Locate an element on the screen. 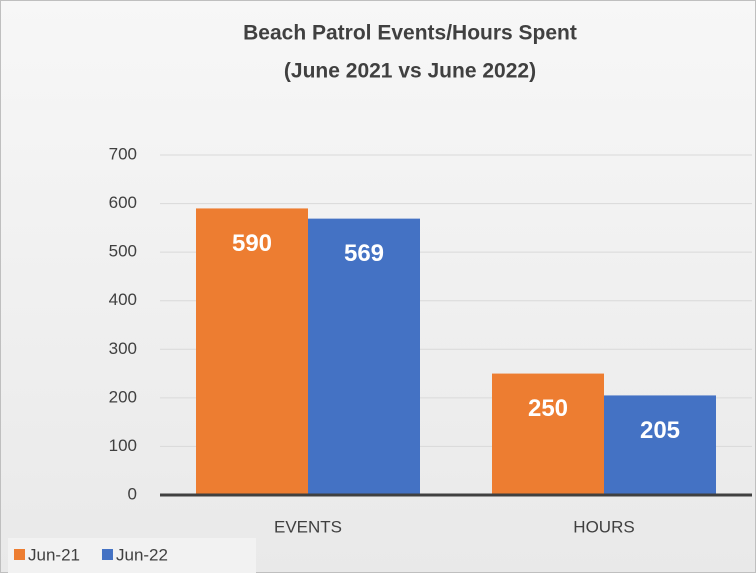 The width and height of the screenshot is (756, 573). y-tick-label: 100 is located at coordinates (123, 445).